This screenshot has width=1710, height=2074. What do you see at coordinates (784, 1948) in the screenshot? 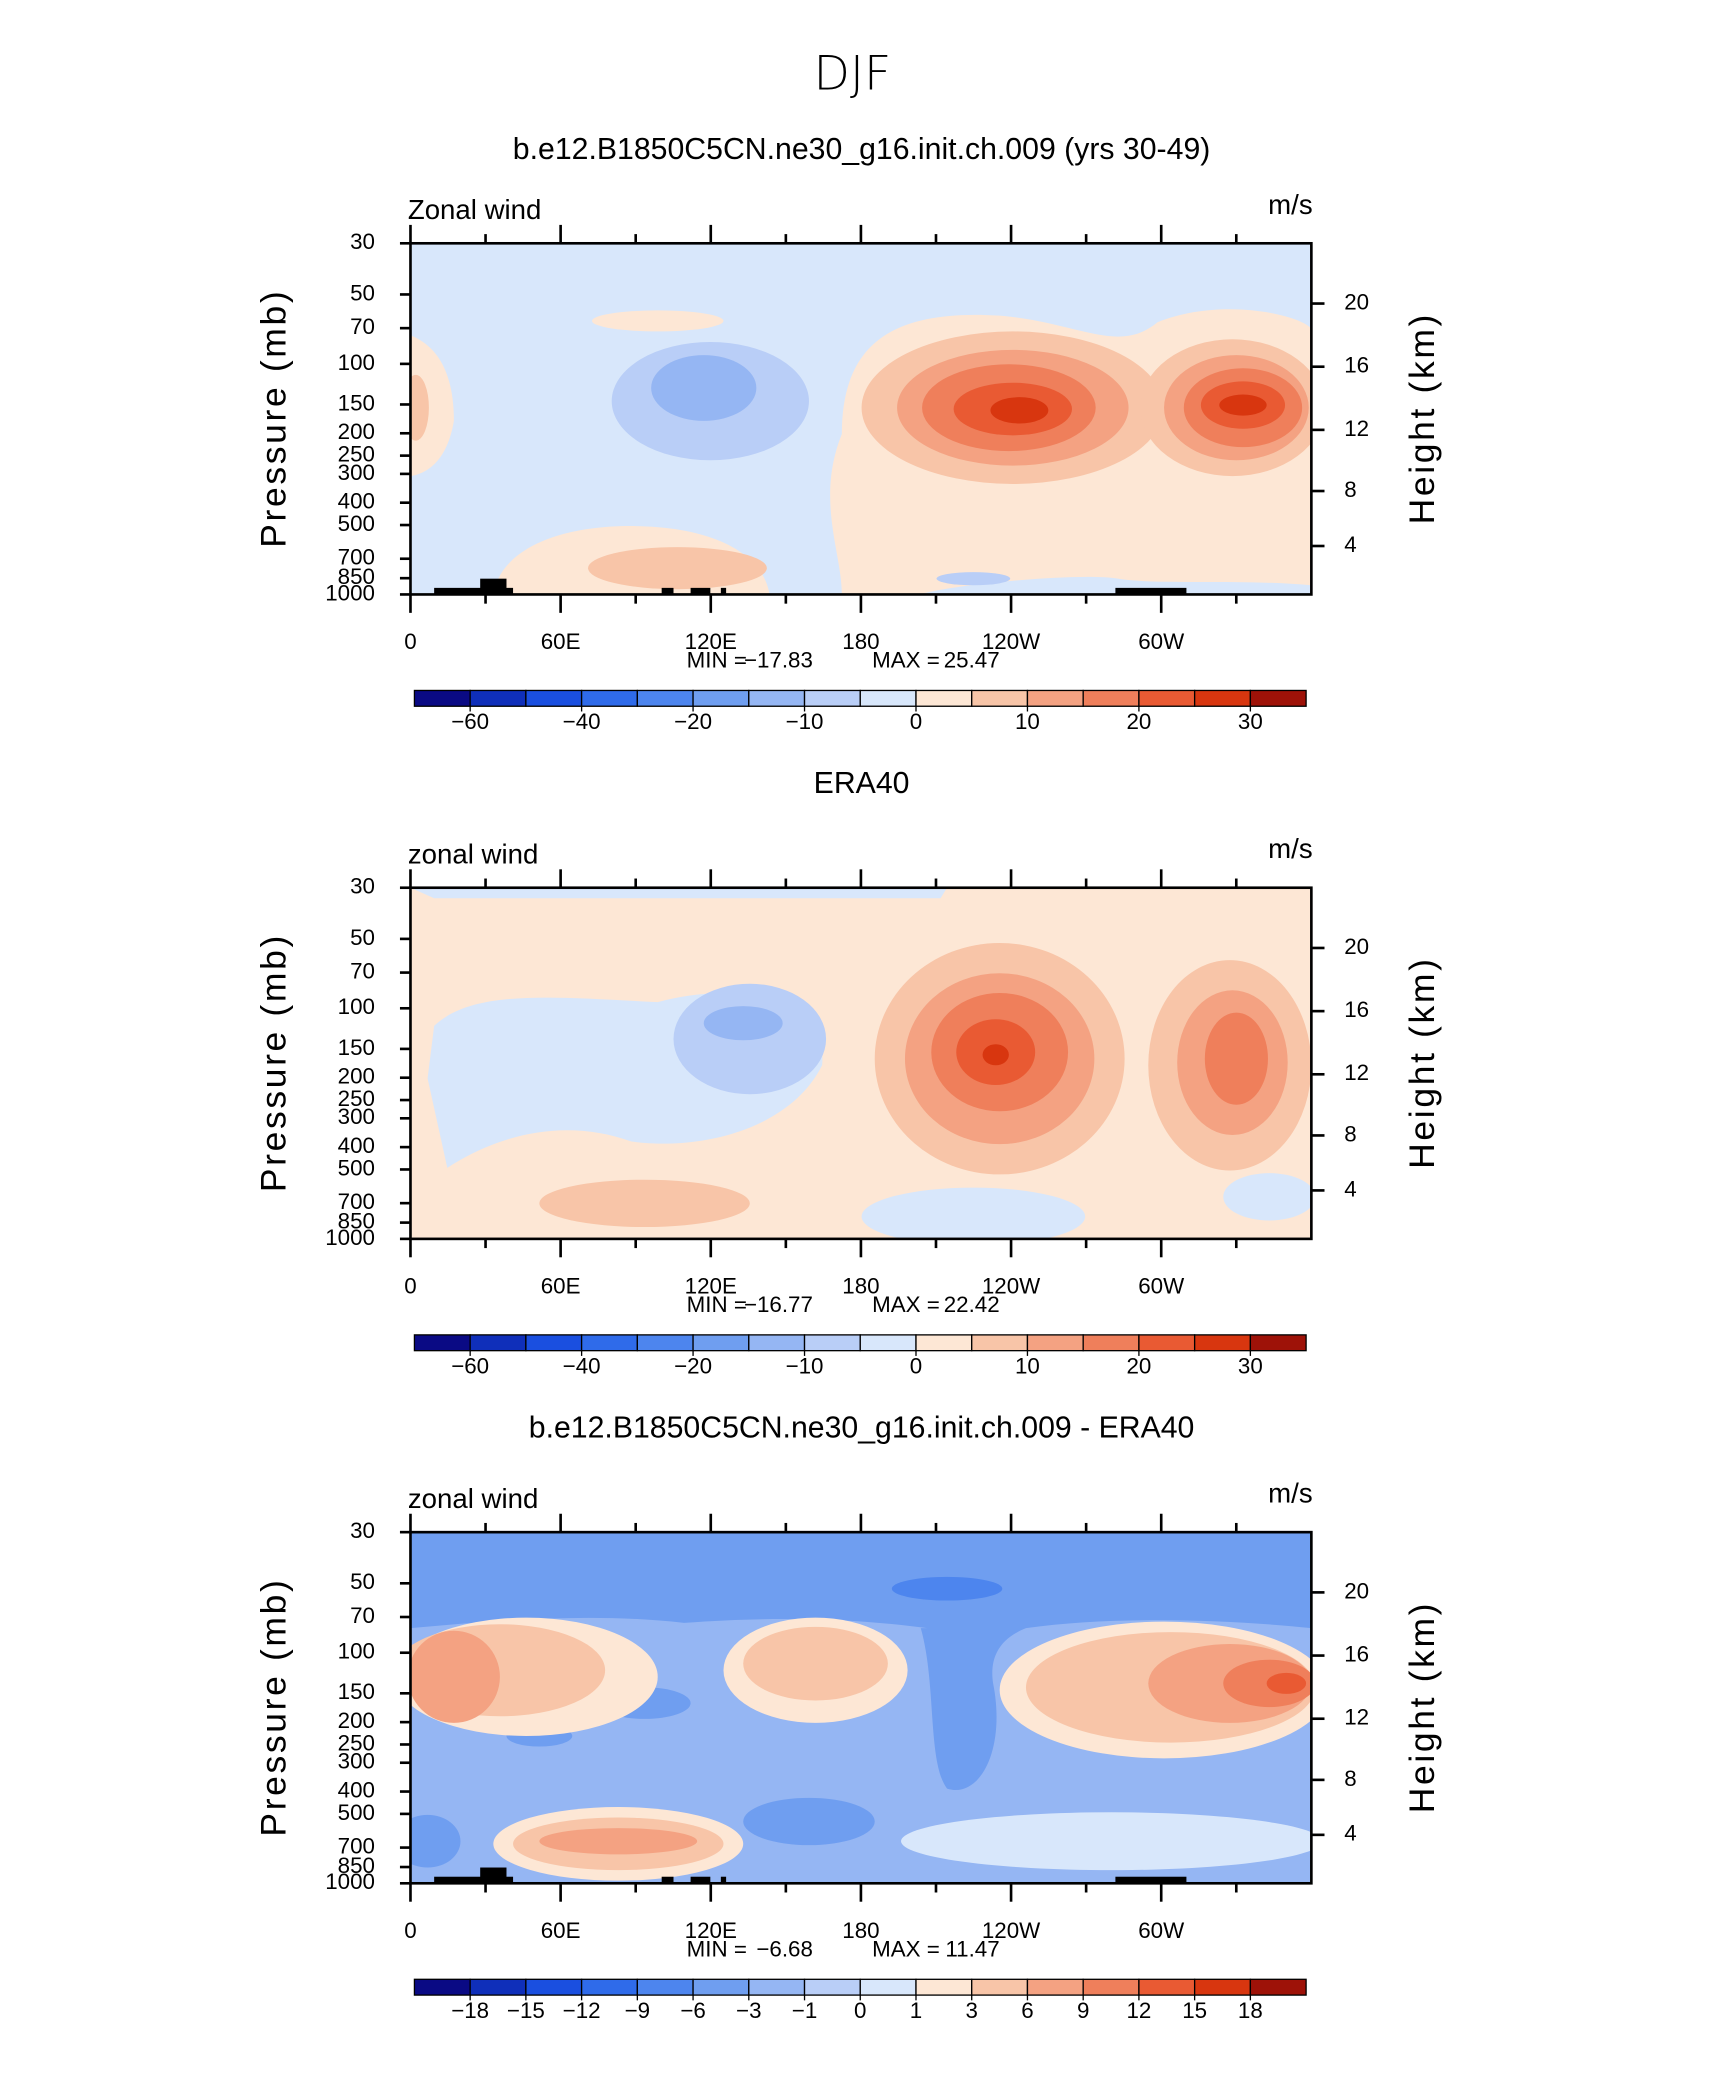
I see `min-value: −6.68` at bounding box center [784, 1948].